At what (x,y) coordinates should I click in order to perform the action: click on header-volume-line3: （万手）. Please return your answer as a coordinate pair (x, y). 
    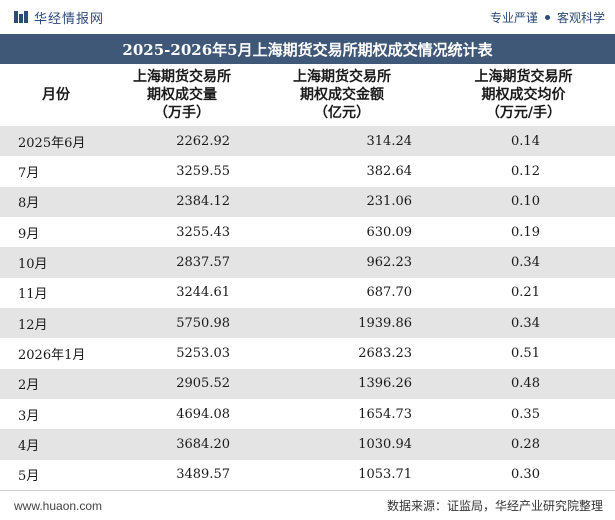
    Looking at the image, I should click on (182, 113).